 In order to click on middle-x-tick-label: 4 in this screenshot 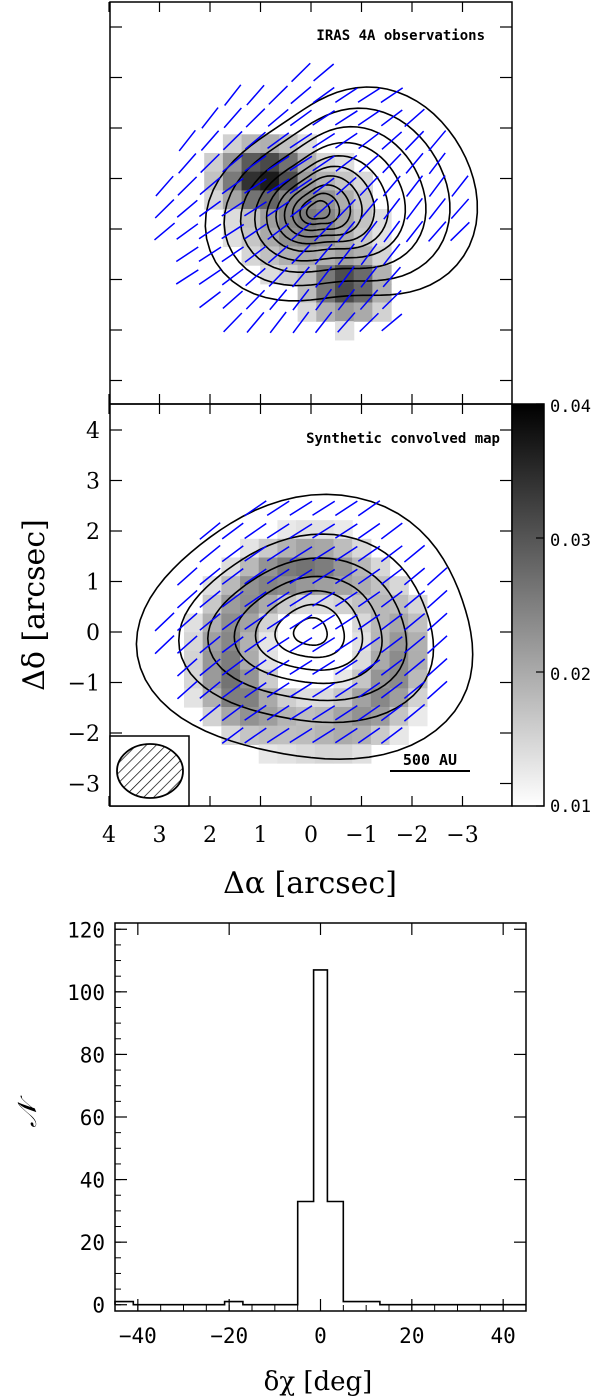, I will do `click(109, 835)`.